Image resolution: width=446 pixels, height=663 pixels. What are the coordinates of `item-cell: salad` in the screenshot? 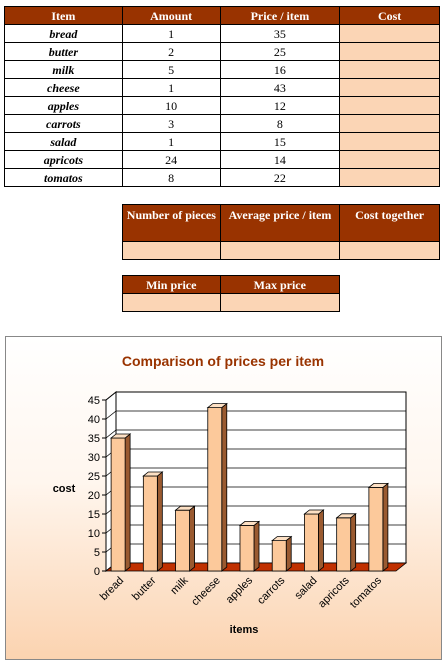 It's located at (63, 141).